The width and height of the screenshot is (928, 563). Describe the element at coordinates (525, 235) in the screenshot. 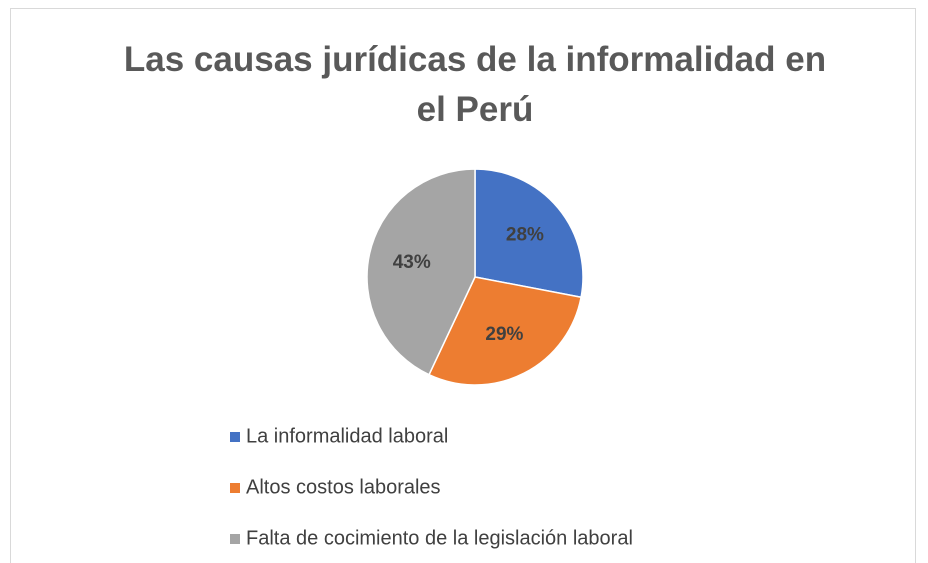

I see `data-label: 28%` at that location.